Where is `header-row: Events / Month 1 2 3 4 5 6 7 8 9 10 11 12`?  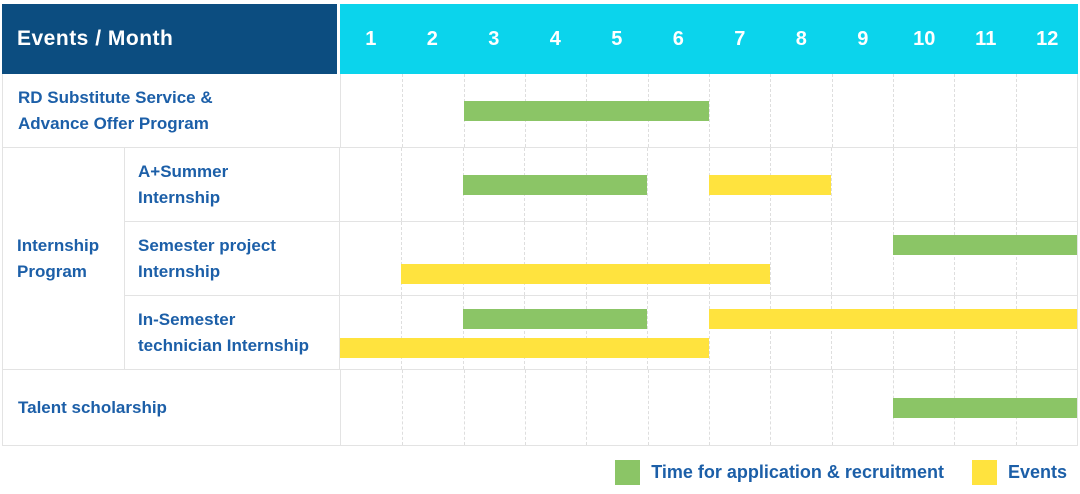
header-row: Events / Month 1 2 3 4 5 6 7 8 9 10 11 12 is located at coordinates (540, 39).